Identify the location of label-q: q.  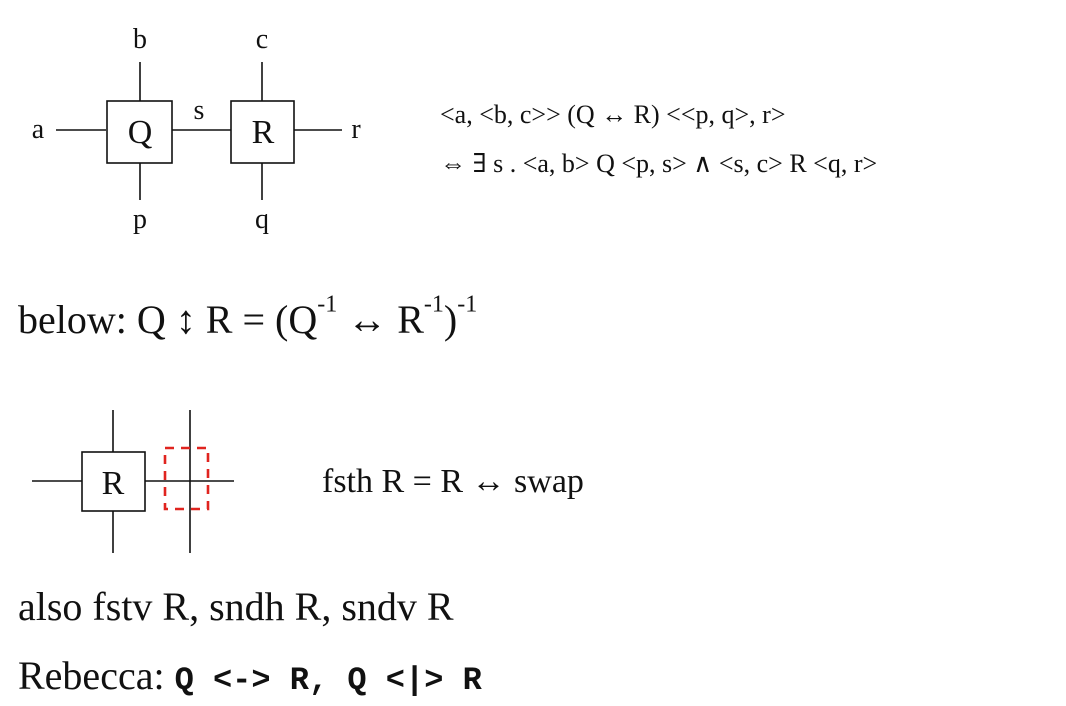
(262, 219).